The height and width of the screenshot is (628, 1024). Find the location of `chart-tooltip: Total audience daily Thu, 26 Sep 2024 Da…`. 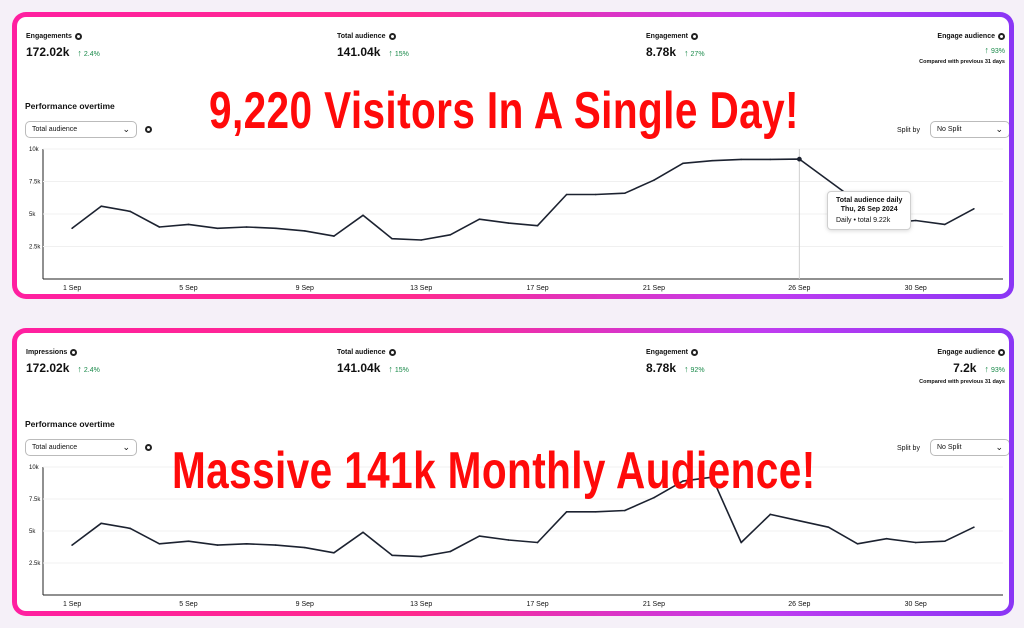

chart-tooltip: Total audience daily Thu, 26 Sep 2024 Da… is located at coordinates (869, 210).